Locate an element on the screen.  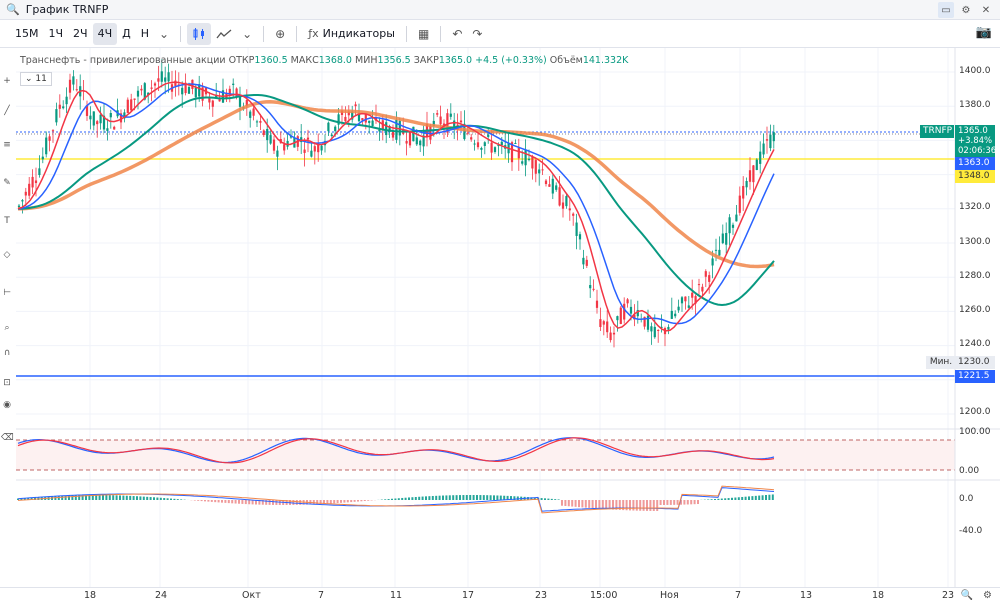
undo-icon: ↶ is located at coordinates (457, 33).